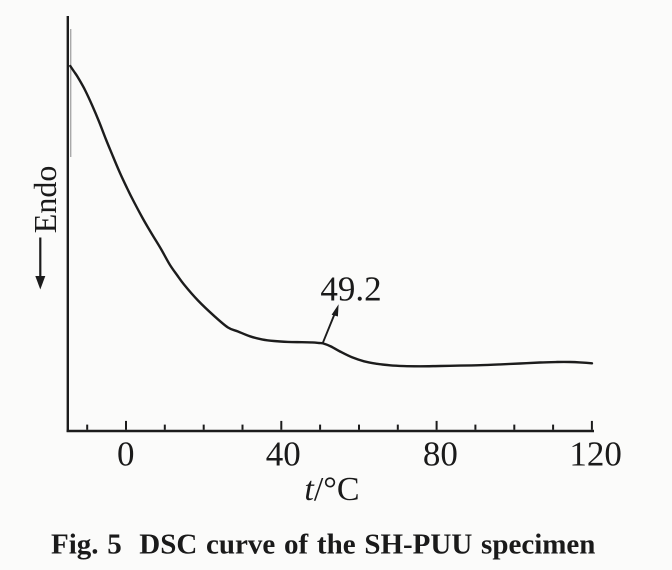  Describe the element at coordinates (331, 489) in the screenshot. I see `svg-text: t/°C` at that location.